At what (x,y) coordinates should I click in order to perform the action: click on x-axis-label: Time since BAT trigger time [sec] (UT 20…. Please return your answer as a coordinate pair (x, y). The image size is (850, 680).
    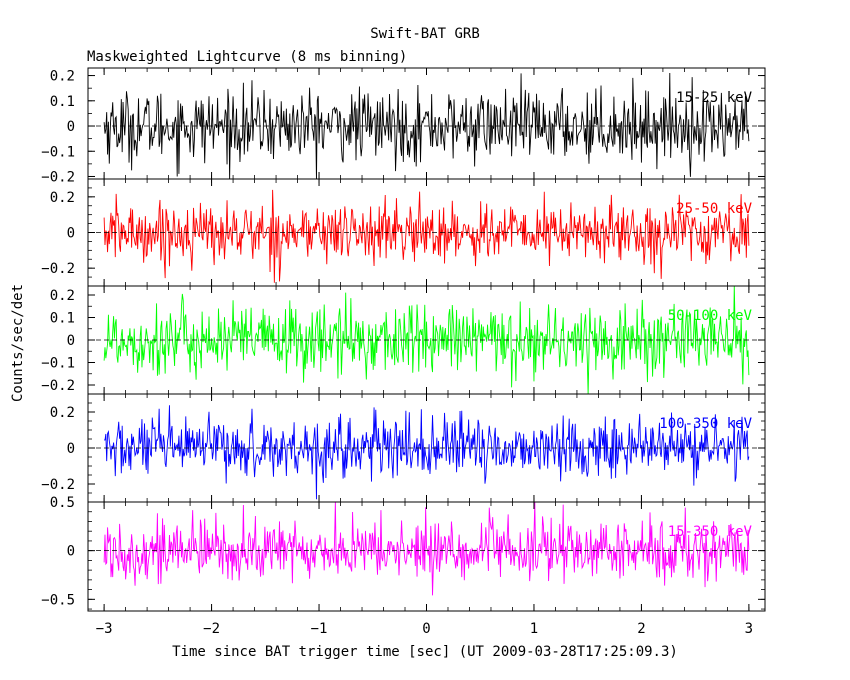
    Looking at the image, I should click on (425, 652).